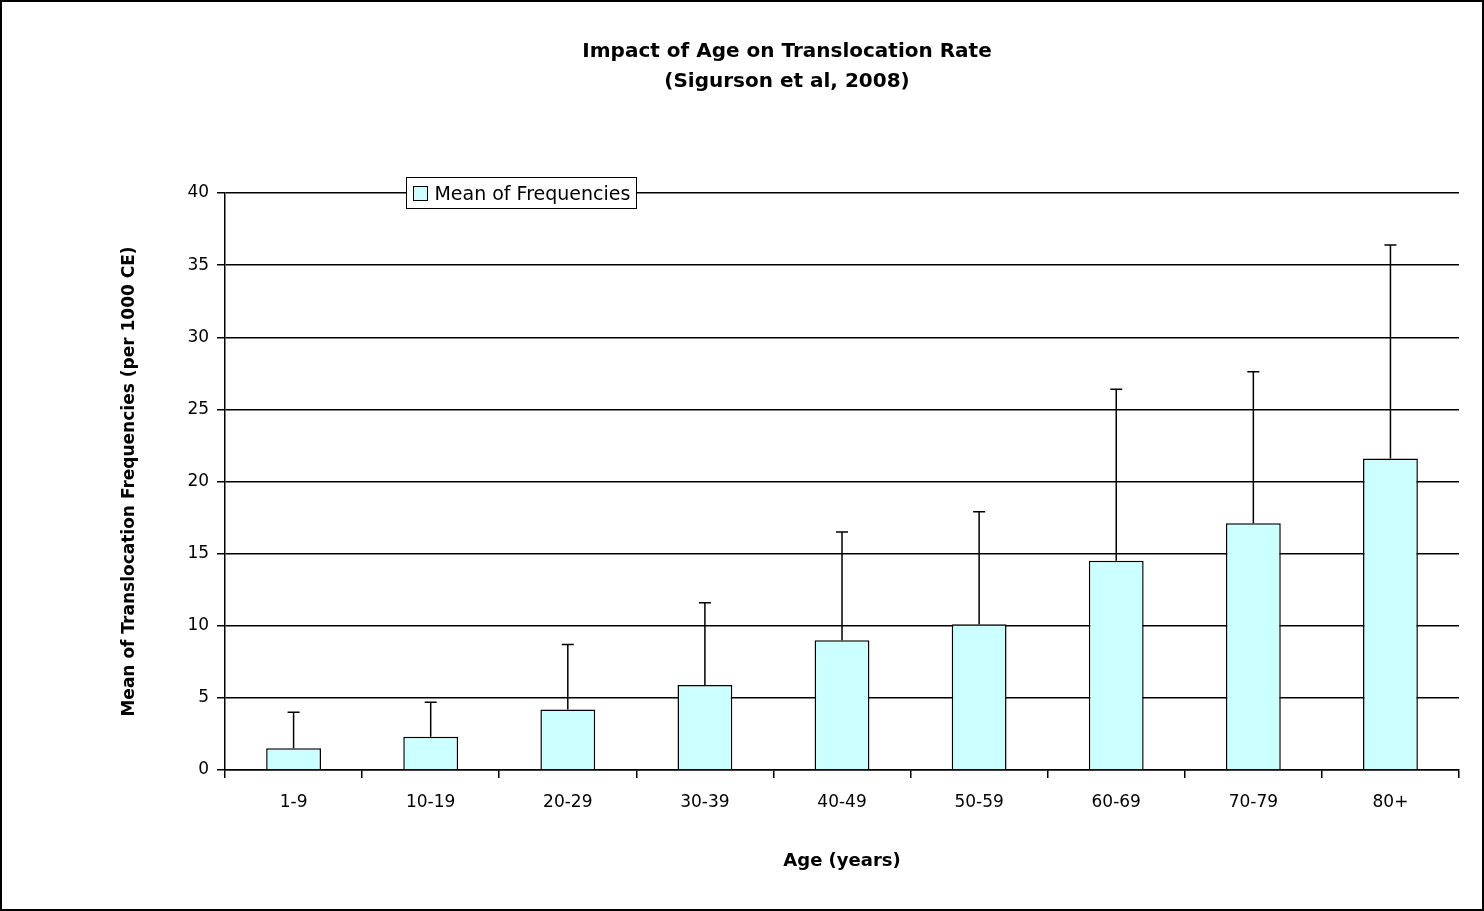 The height and width of the screenshot is (911, 1484). What do you see at coordinates (568, 800) in the screenshot?
I see `x-tick-label: 20-29` at bounding box center [568, 800].